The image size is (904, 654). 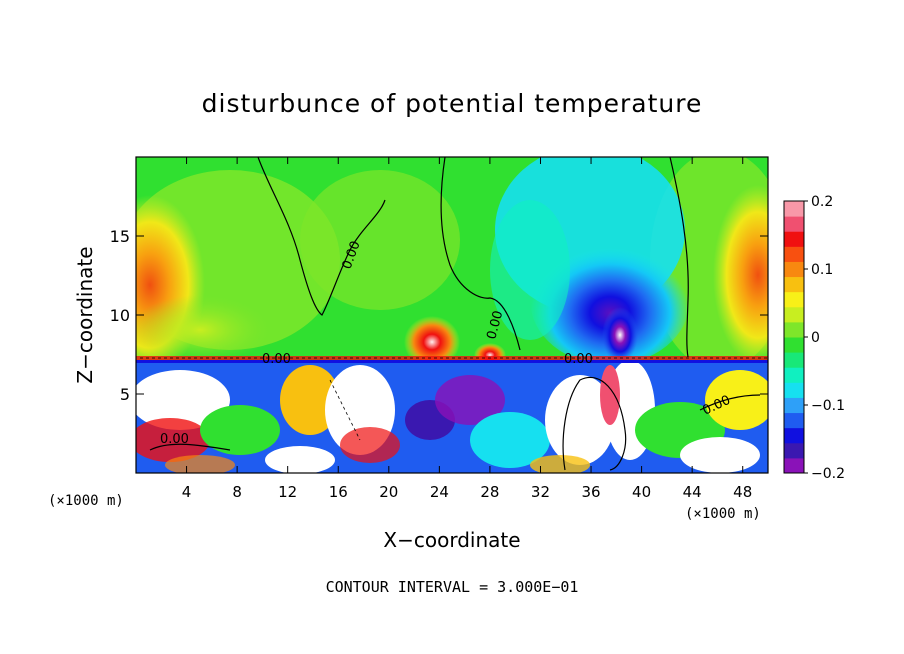 I want to click on x-tick-label: 48, so click(x=742, y=492).